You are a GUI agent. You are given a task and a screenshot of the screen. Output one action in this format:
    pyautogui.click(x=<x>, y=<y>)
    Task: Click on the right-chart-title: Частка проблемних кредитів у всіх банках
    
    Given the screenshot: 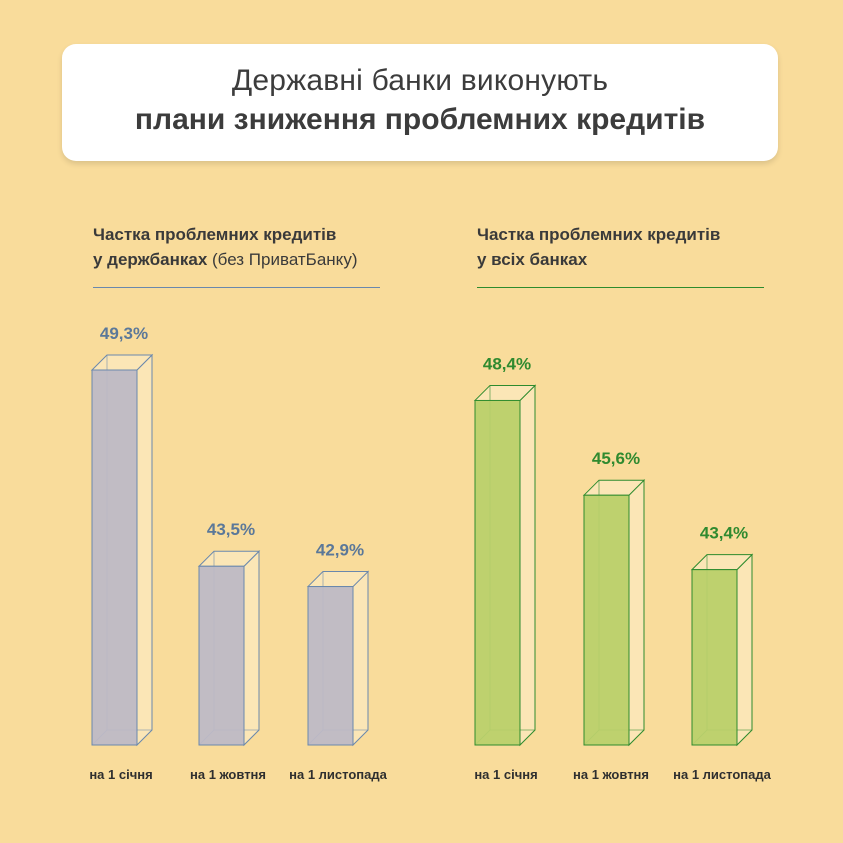 What is the action you would take?
    pyautogui.click(x=598, y=247)
    